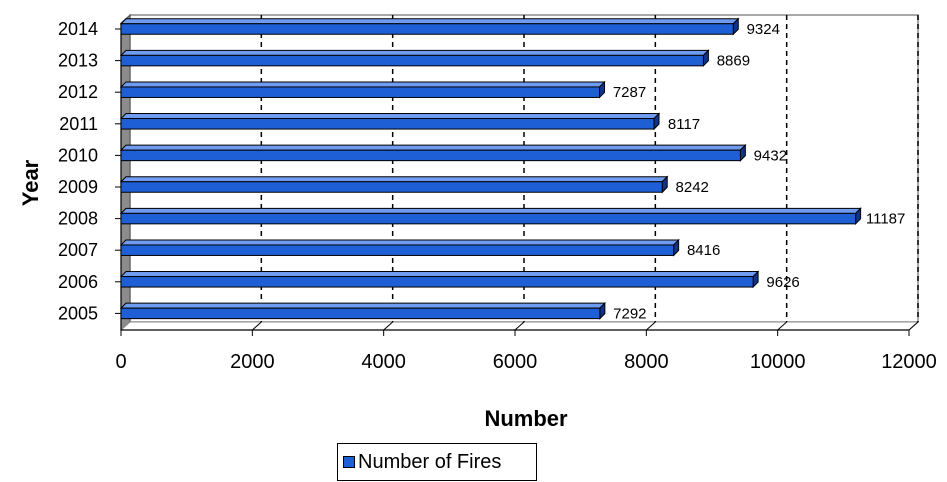 The image size is (947, 482). Describe the element at coordinates (733, 61) in the screenshot. I see `data-label: 8869` at that location.